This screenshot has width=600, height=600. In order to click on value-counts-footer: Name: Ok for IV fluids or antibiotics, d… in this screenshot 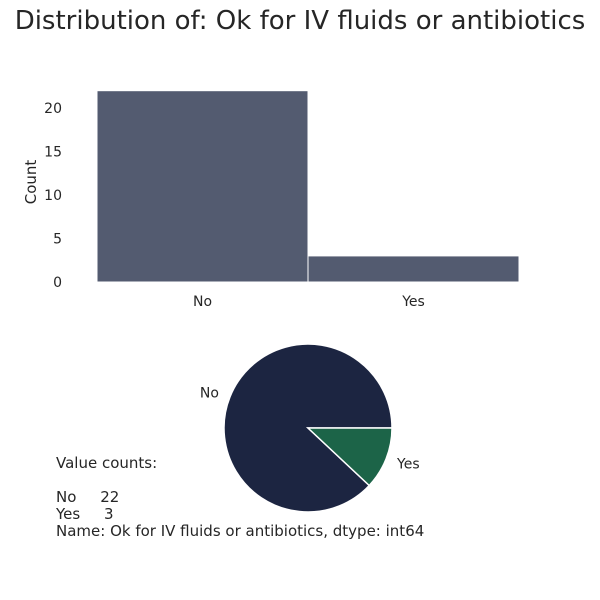, I will do `click(240, 531)`.